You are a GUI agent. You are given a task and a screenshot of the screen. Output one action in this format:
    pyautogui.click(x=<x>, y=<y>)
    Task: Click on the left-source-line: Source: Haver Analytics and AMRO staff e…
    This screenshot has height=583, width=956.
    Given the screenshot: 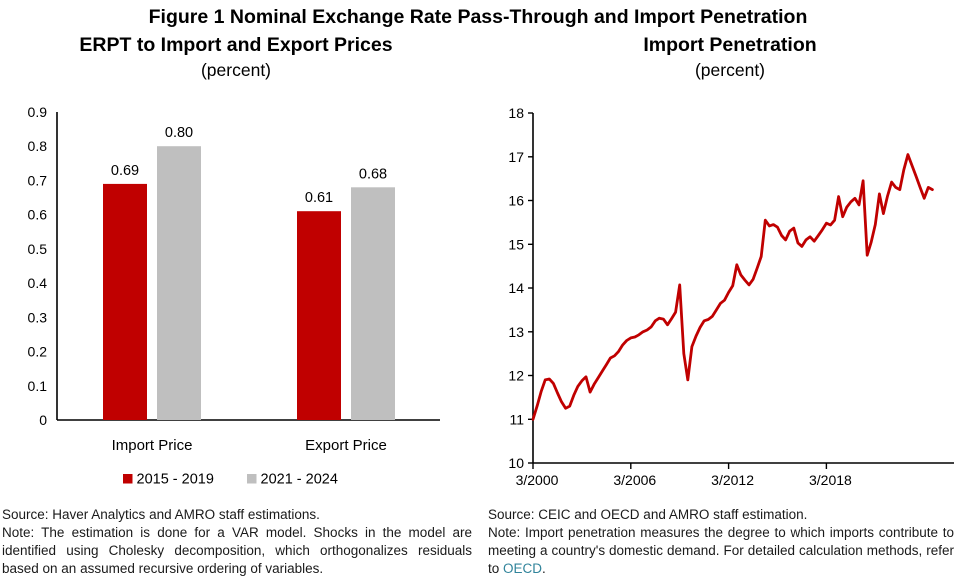 What is the action you would take?
    pyautogui.click(x=161, y=514)
    